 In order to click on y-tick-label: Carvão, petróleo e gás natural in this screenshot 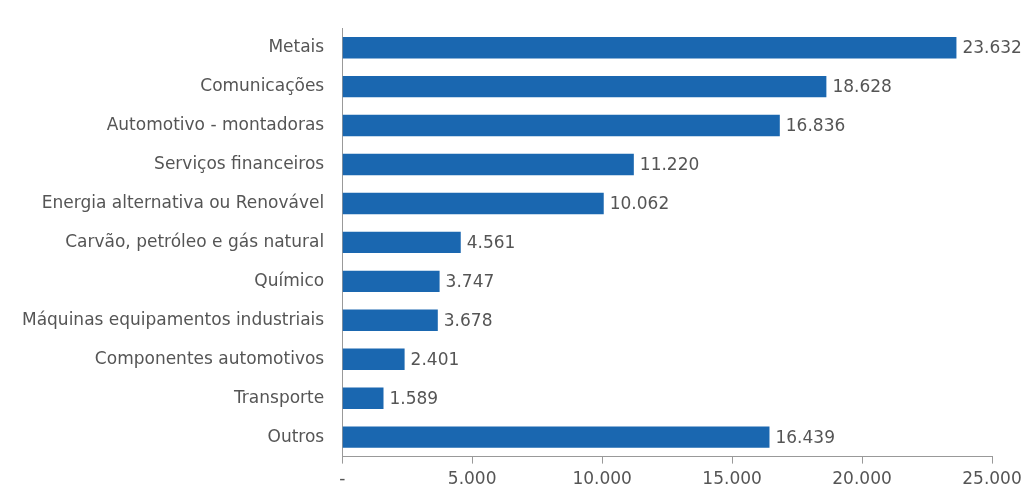, I will do `click(195, 240)`.